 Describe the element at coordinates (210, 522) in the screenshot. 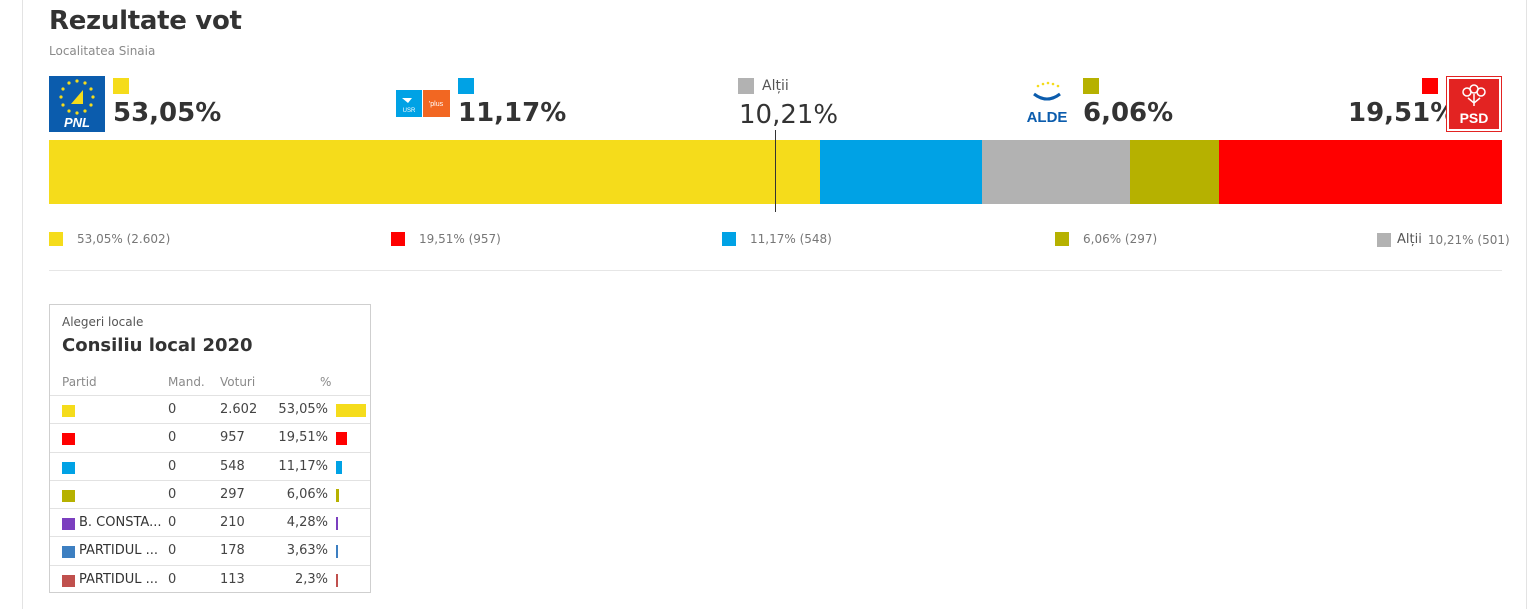

I see `table-row: B. CONSTA... 0 210 4,28%` at that location.